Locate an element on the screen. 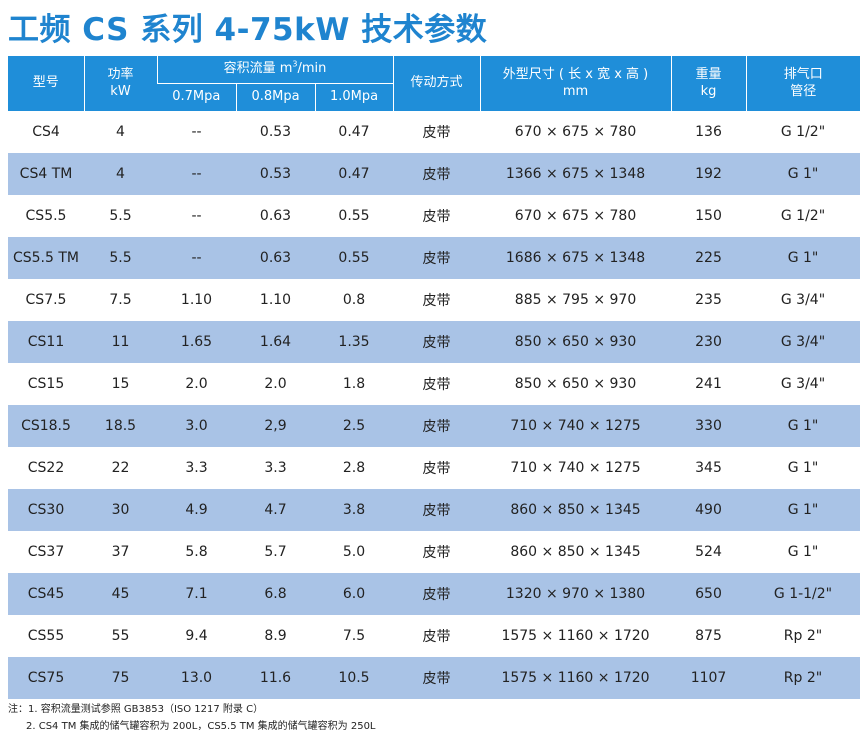 This screenshot has width=860, height=743. cell-model: CS22 is located at coordinates (46, 468).